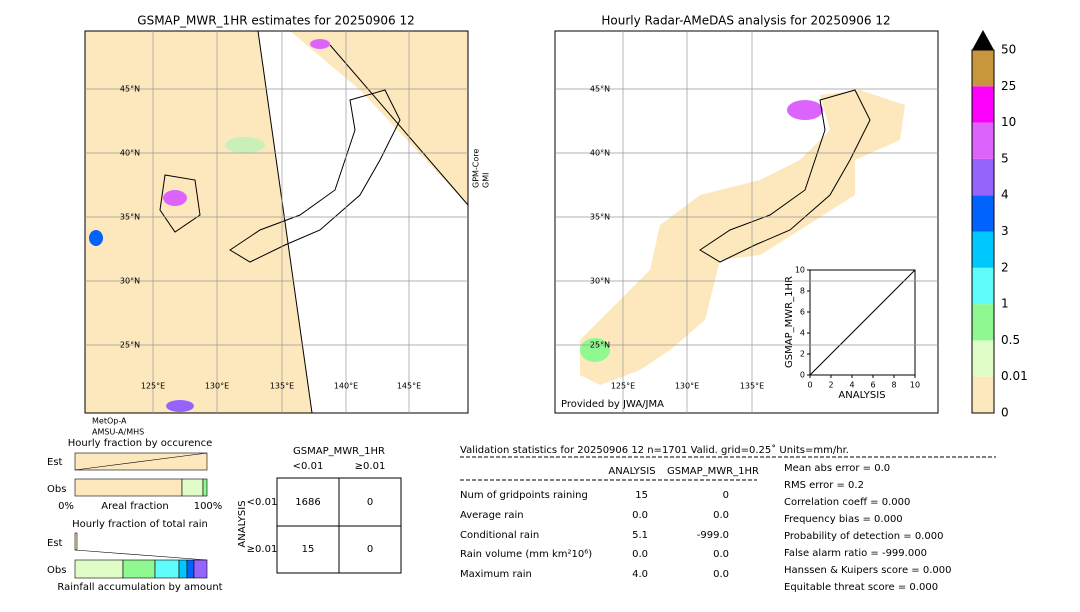 Image resolution: width=1080 pixels, height=612 pixels. Describe the element at coordinates (208, 506) in the screenshot. I see `axis-label: 100%` at that location.